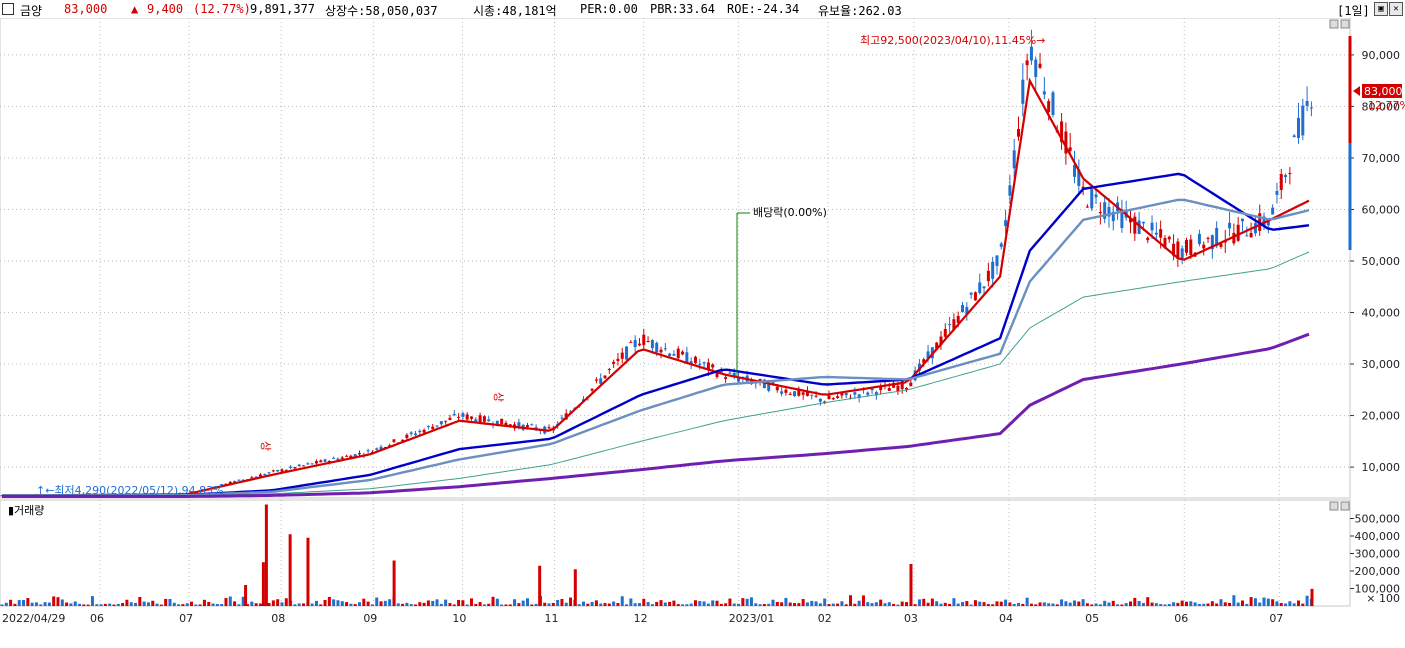  Describe the element at coordinates (283, 9) in the screenshot. I see `volume-value: 9,891,377` at that location.